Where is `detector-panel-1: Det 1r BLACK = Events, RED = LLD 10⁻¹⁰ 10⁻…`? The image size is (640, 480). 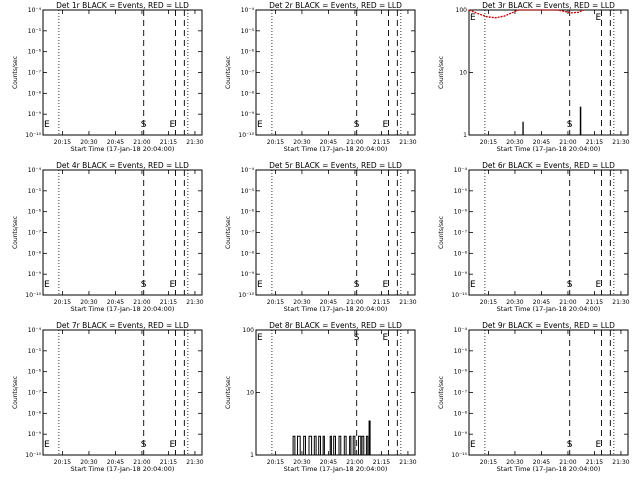 detector-panel-1: Det 1r BLACK = Events, RED = LLD 10⁻¹⁰ 10⁻… is located at coordinates (108, 77).